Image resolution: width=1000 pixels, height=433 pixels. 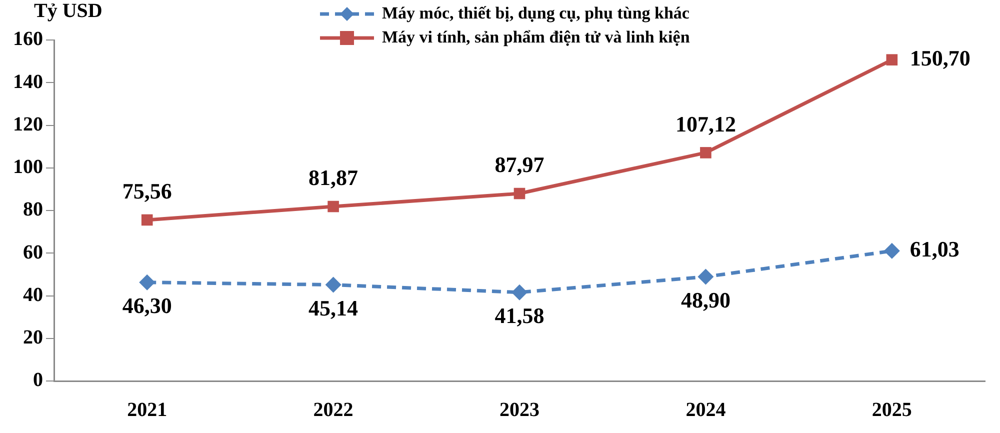 What do you see at coordinates (520, 410) in the screenshot?
I see `x-tick-label: 2023` at bounding box center [520, 410].